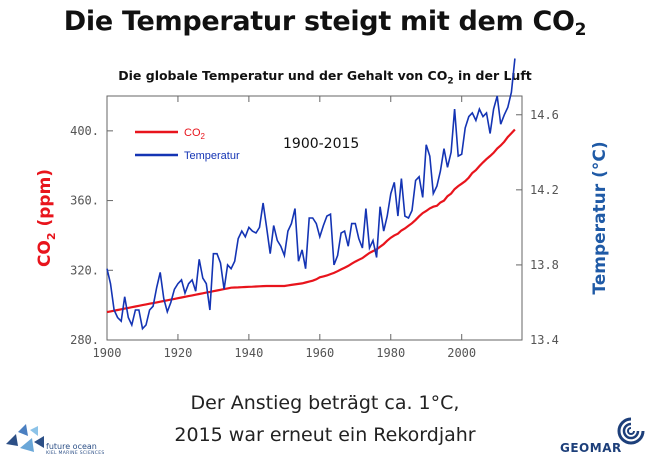 The image size is (650, 460). Describe the element at coordinates (325, 435) in the screenshot. I see `caption-line-2: 2015 war erneut ein Rekordjahr` at that location.